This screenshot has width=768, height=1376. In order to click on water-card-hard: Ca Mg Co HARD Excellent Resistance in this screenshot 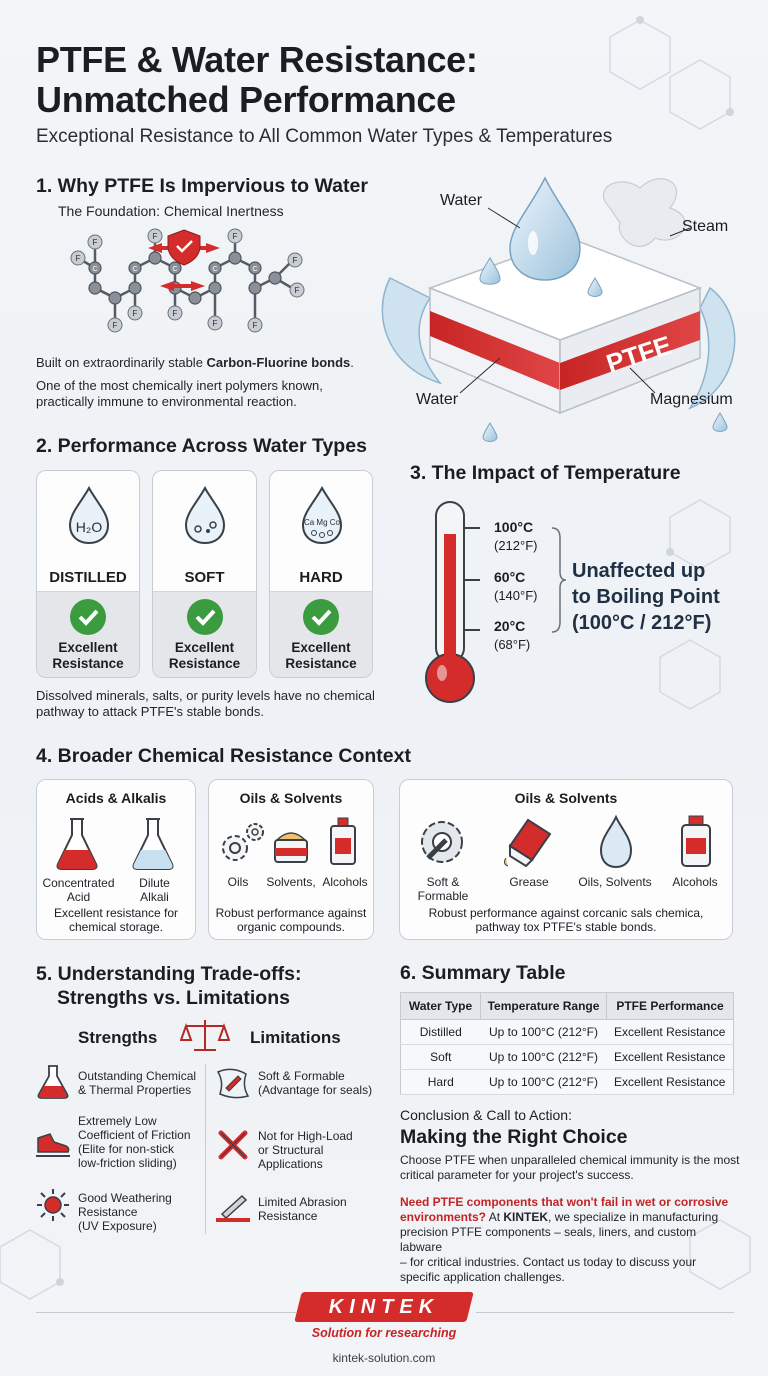, I will do `click(321, 574)`.